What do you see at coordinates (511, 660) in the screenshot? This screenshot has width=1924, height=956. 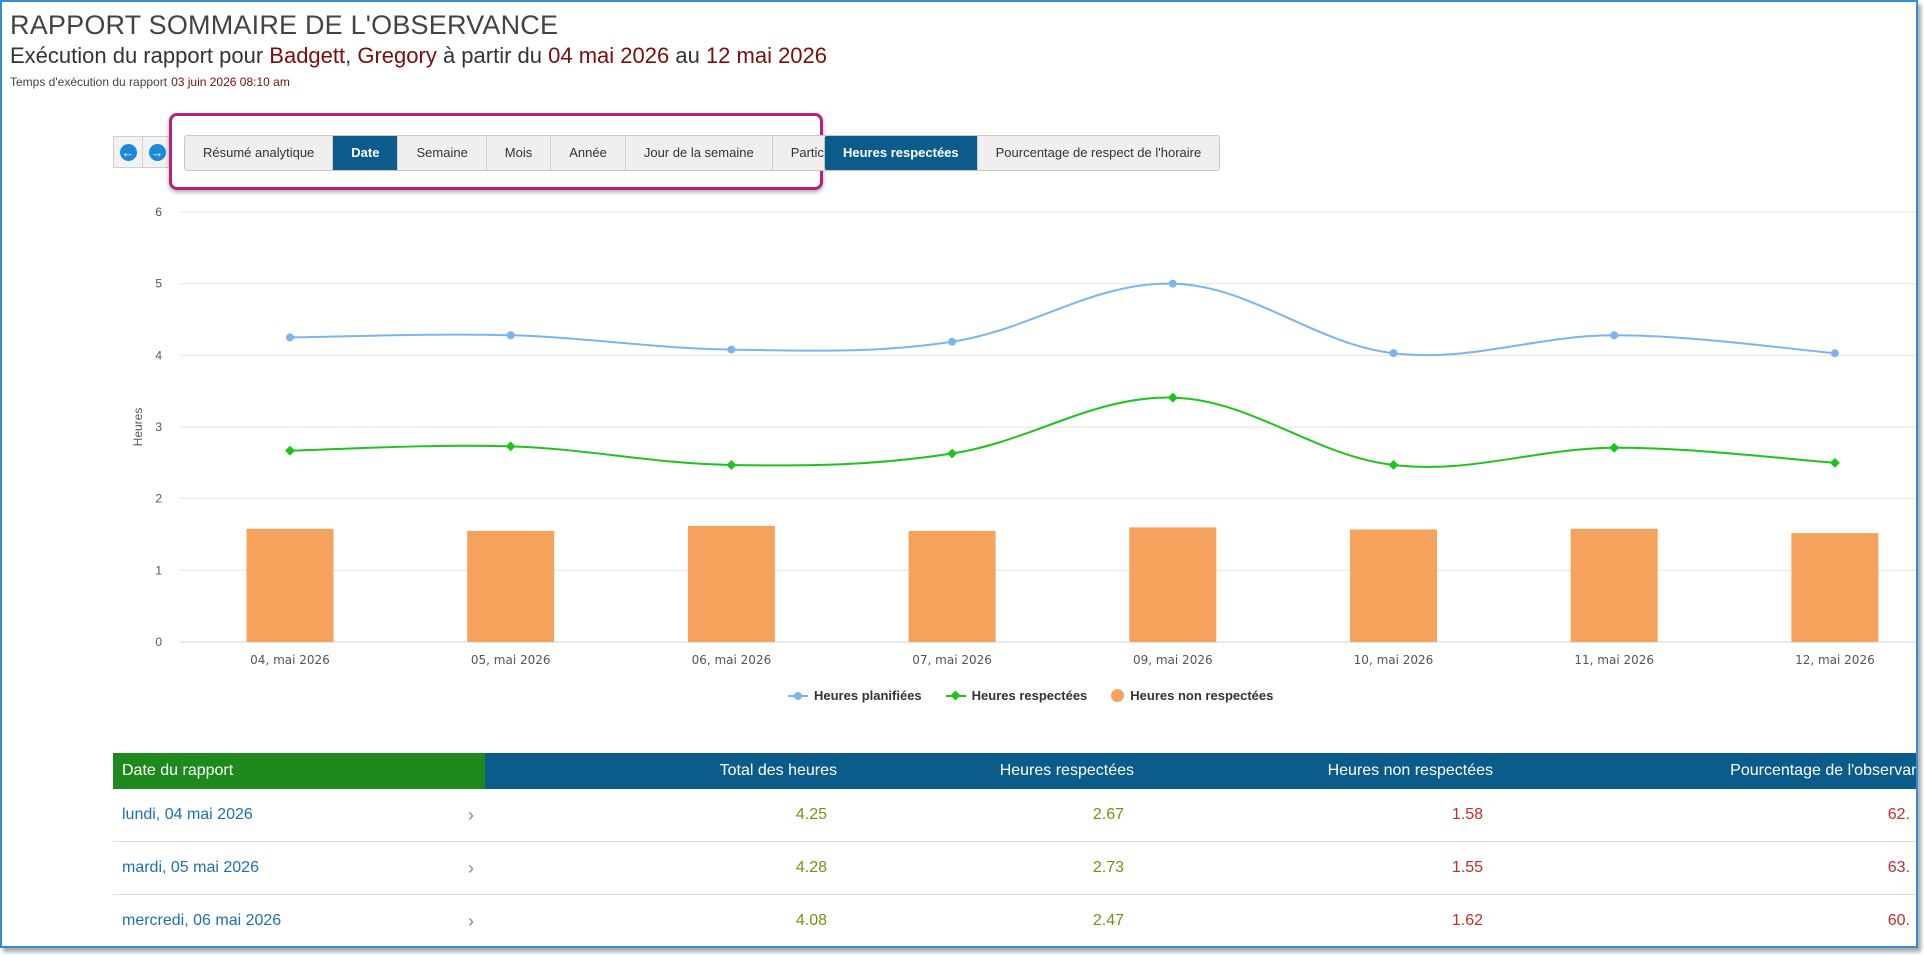 I see `x-tick-label: 05, mai 2026` at bounding box center [511, 660].